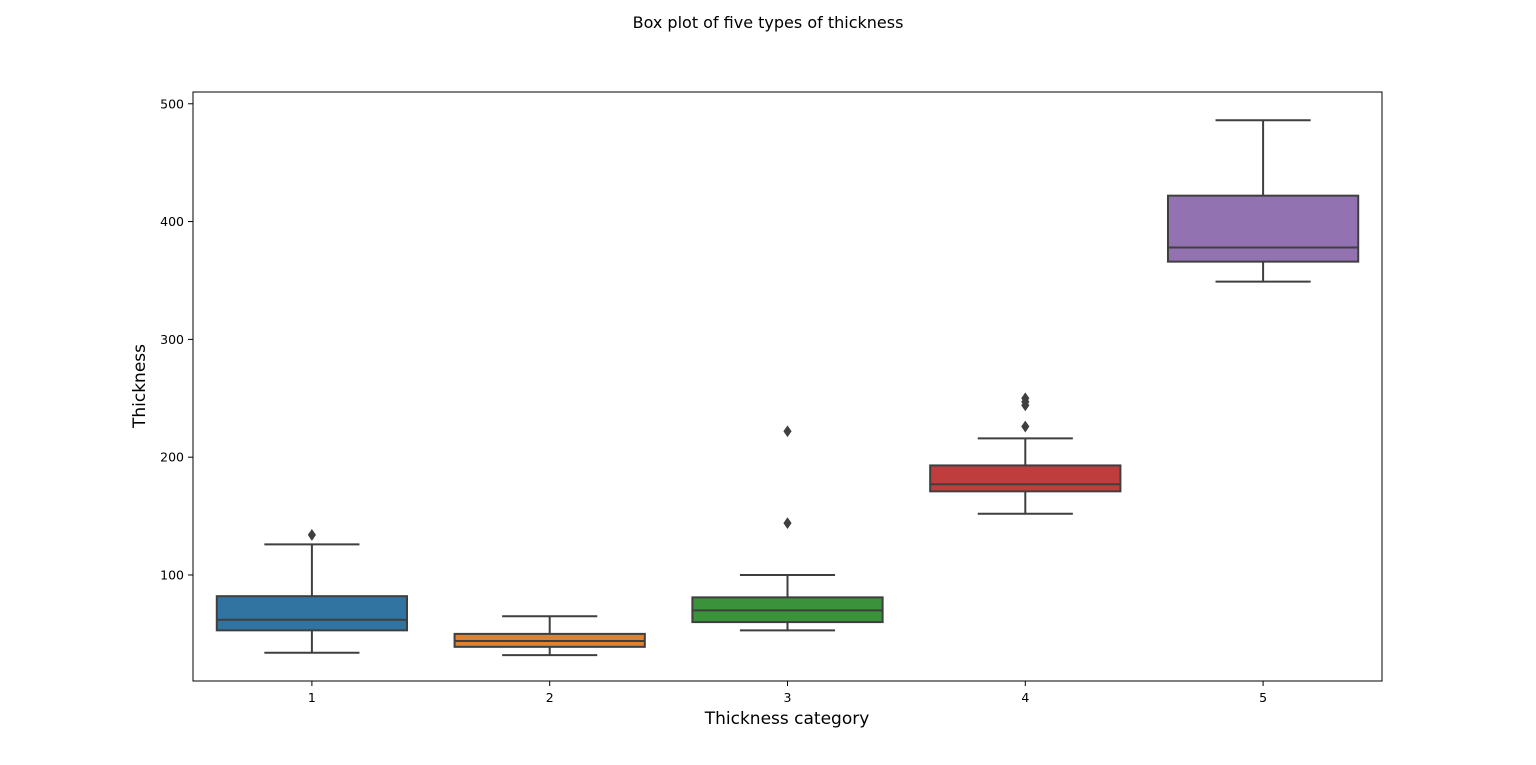 Image resolution: width=1536 pixels, height=765 pixels. Describe the element at coordinates (788, 697) in the screenshot. I see `x-tick-label-3: 3` at that location.